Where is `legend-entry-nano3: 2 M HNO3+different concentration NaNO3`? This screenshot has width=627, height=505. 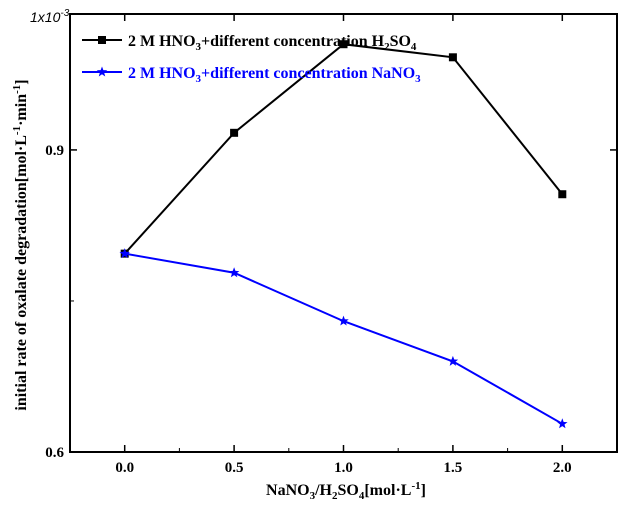
legend-entry-nano3: 2 M HNO3+different concentration NaNO3 is located at coordinates (251, 75).